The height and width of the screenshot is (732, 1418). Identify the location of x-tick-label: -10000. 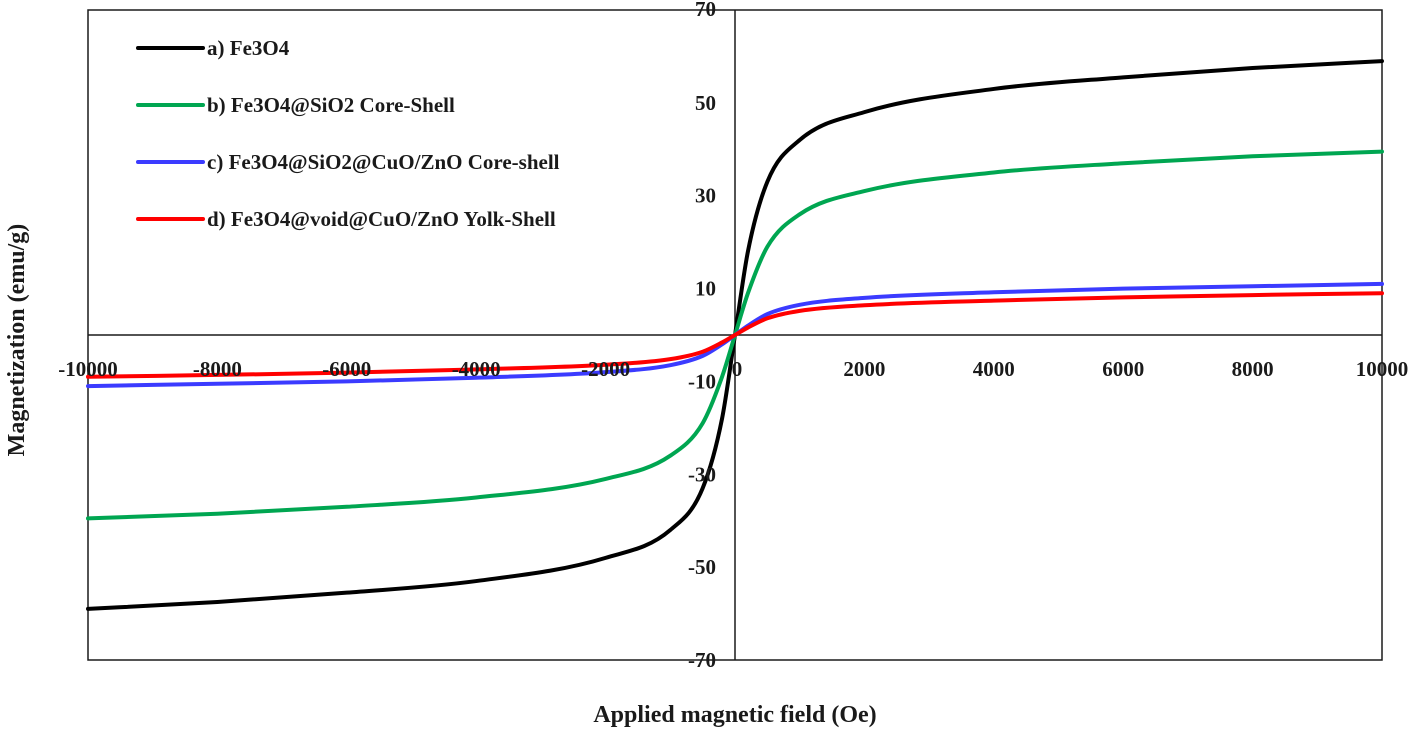
(88, 369).